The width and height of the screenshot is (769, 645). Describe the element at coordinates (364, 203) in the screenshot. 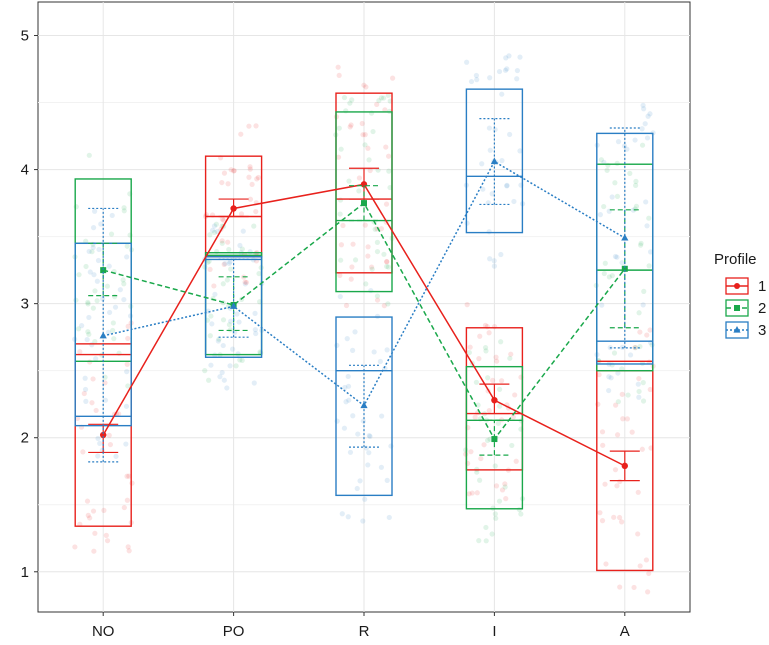

I see `mean-point-2-R` at that location.